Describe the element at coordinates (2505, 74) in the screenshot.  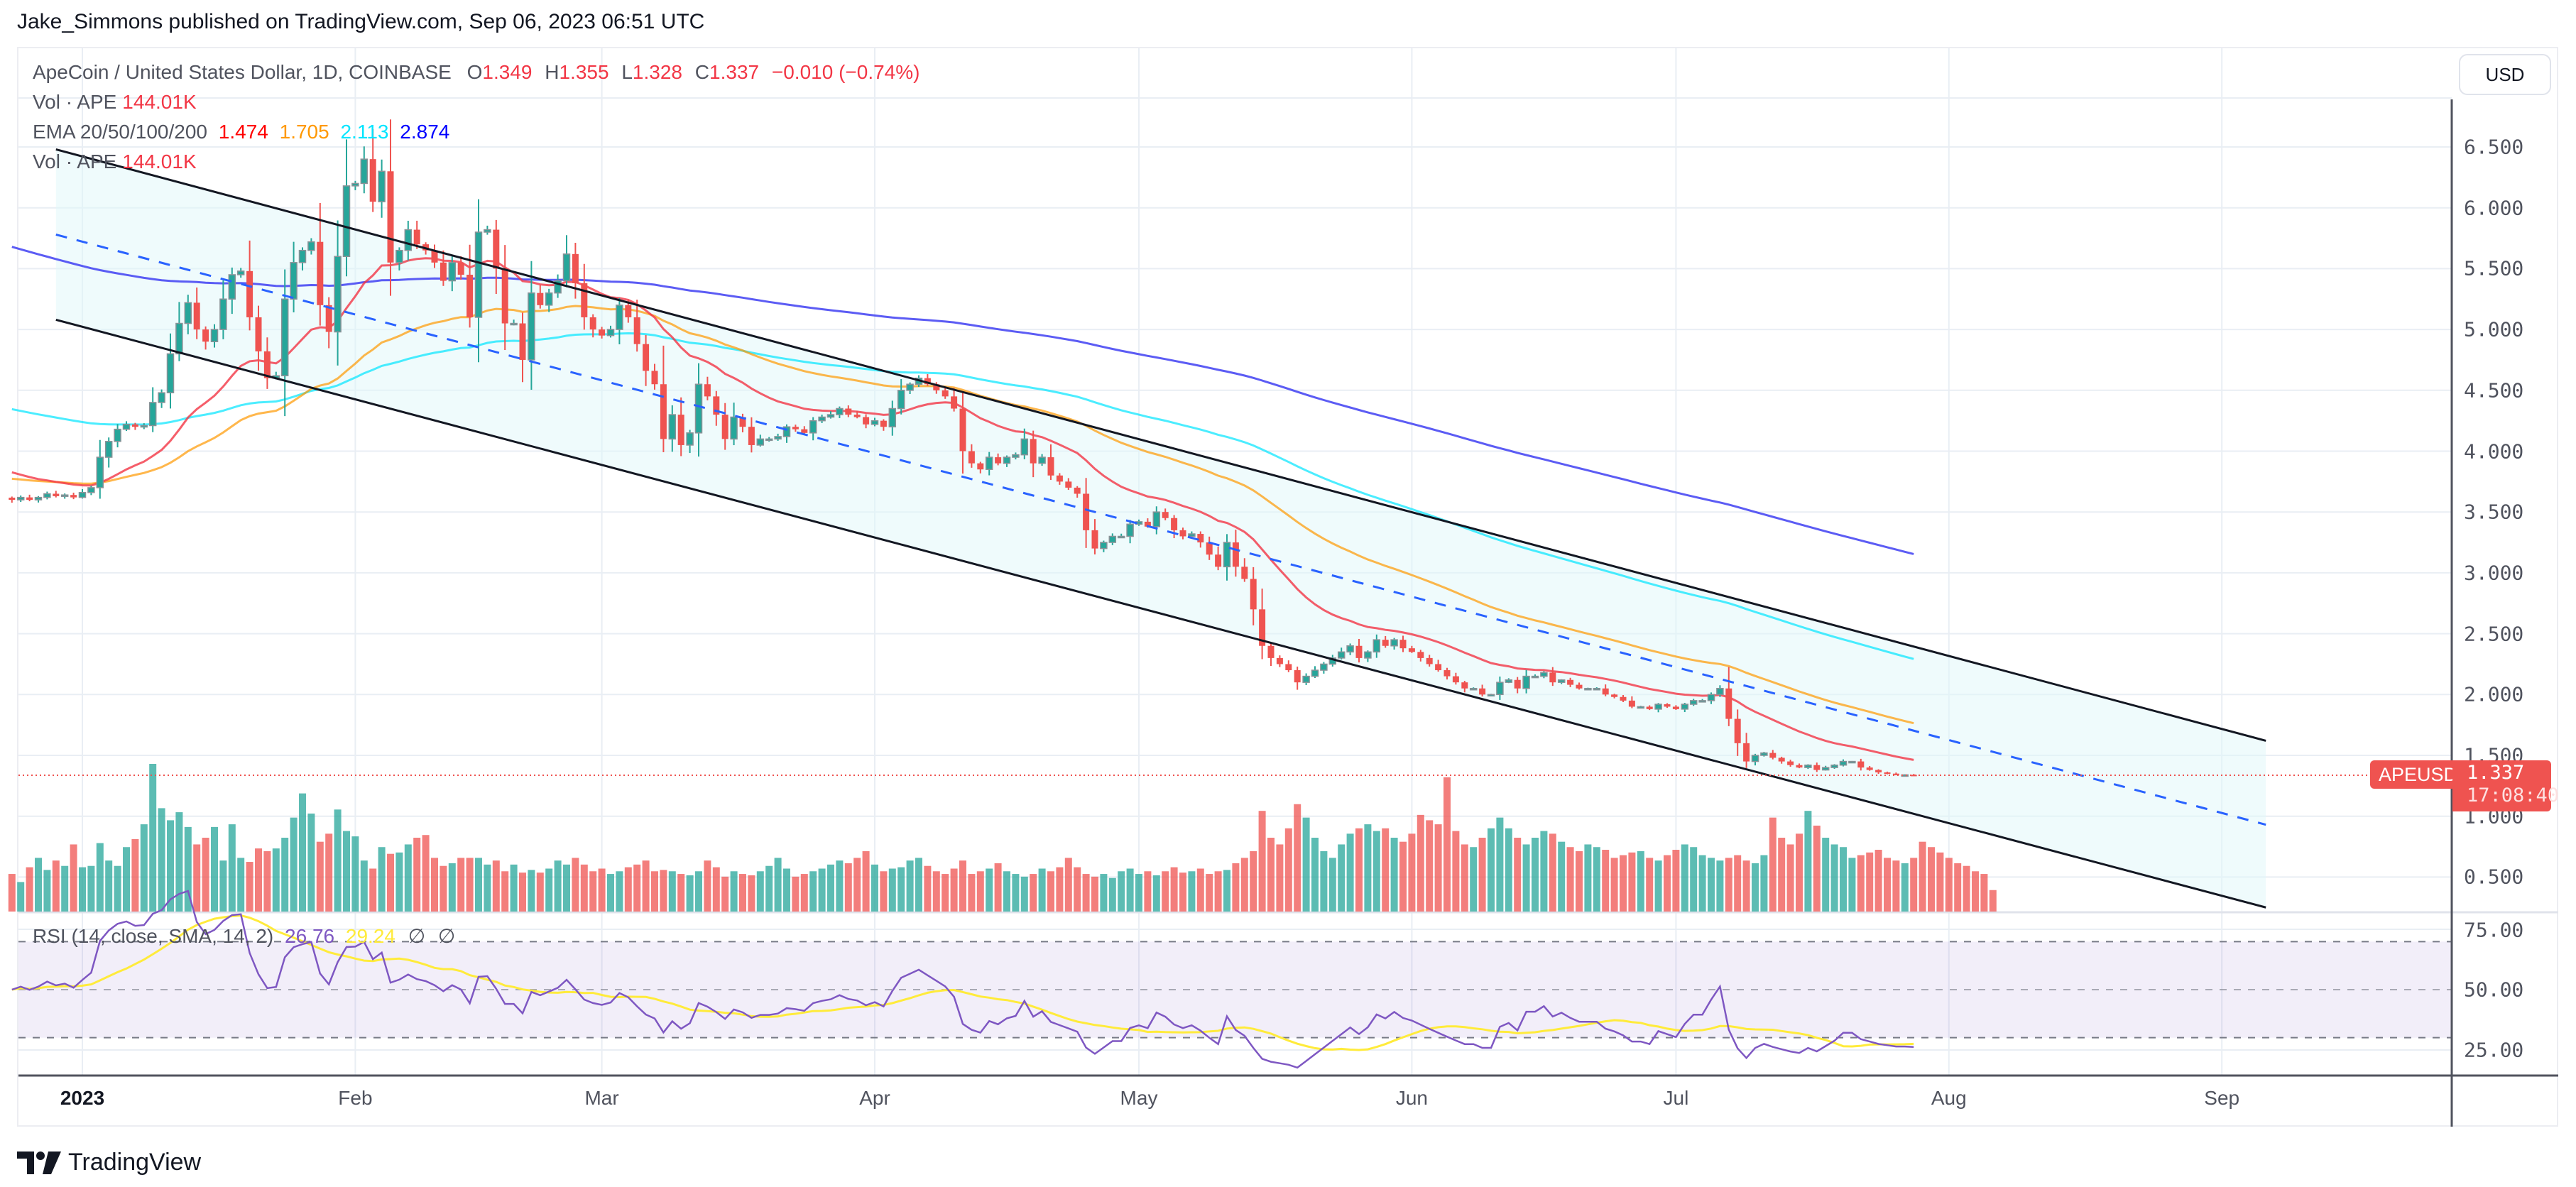
I see `currency-button: USD` at that location.